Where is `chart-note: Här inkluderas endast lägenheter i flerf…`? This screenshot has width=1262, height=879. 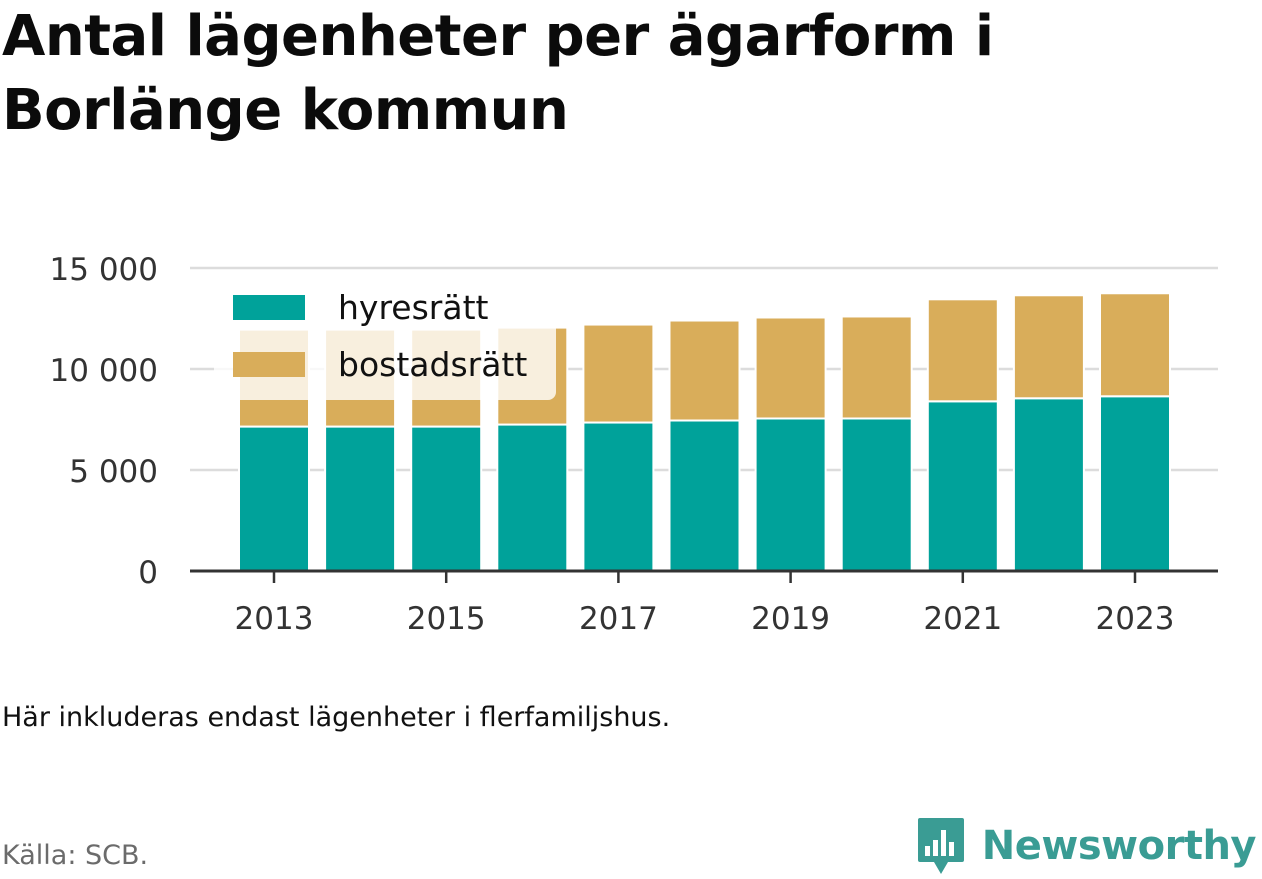
chart-note: Här inkluderas endast lägenheter i flerf… is located at coordinates (336, 717).